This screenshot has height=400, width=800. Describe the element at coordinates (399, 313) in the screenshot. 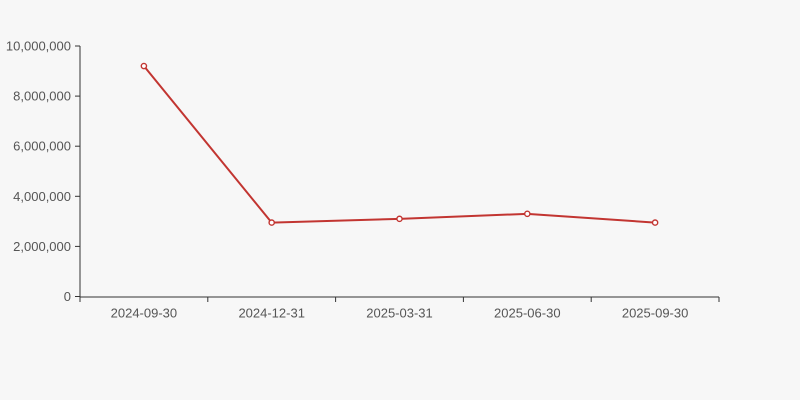

I see `x-axis-tick-label: 2025-03-31` at that location.